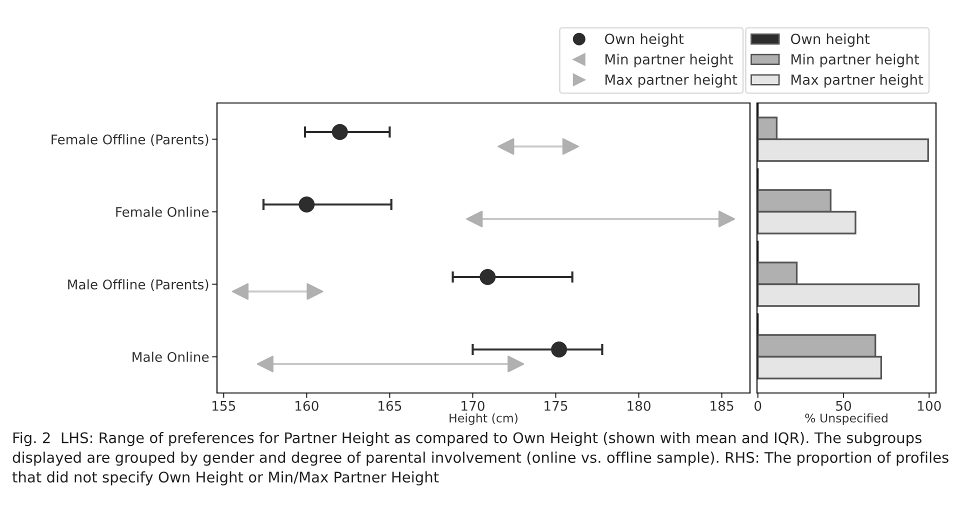 Image resolution: width=957 pixels, height=527 pixels. What do you see at coordinates (556, 406) in the screenshot?
I see `x-tick-label: 175` at bounding box center [556, 406].